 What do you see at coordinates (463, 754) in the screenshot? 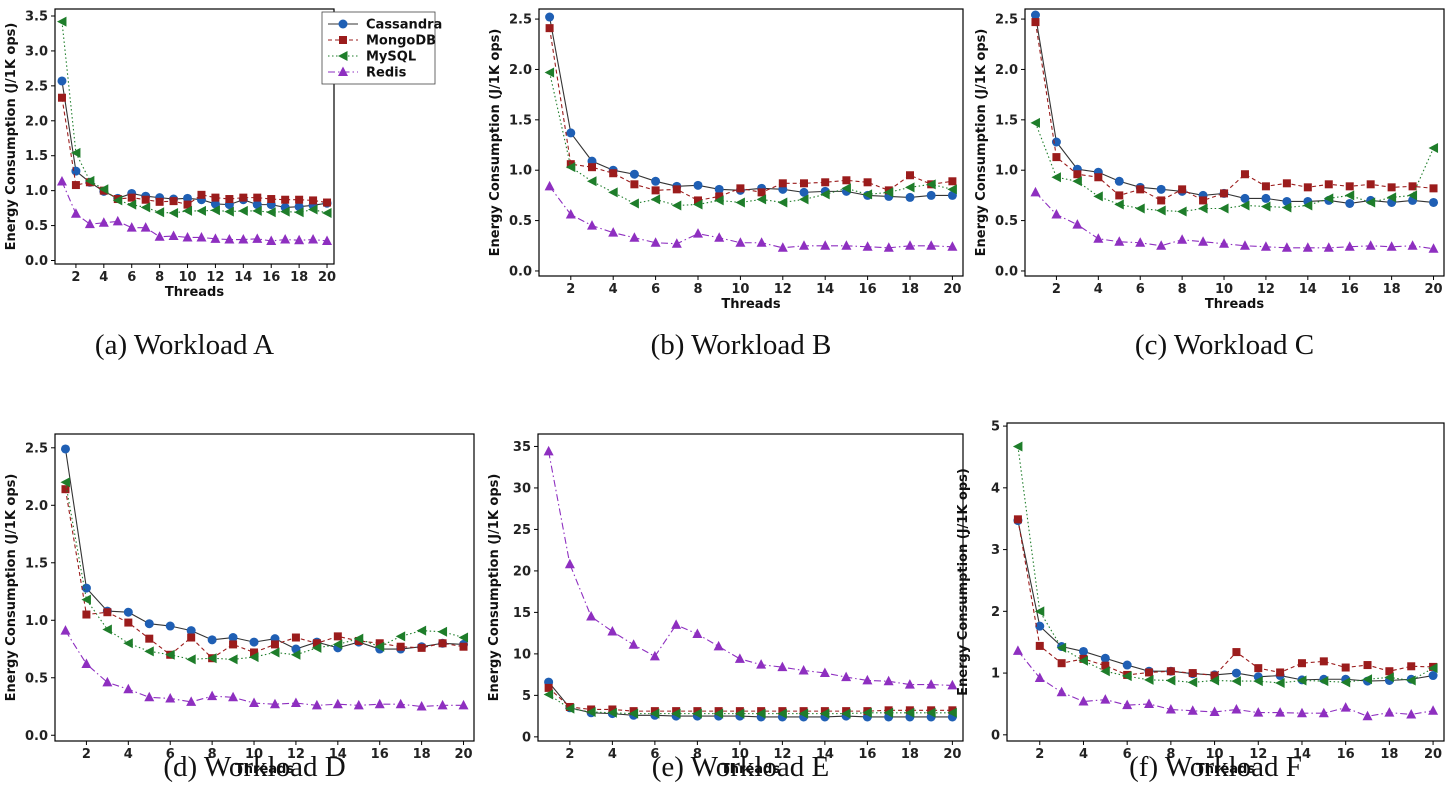
I see `x-tick-label: 20` at bounding box center [463, 754].